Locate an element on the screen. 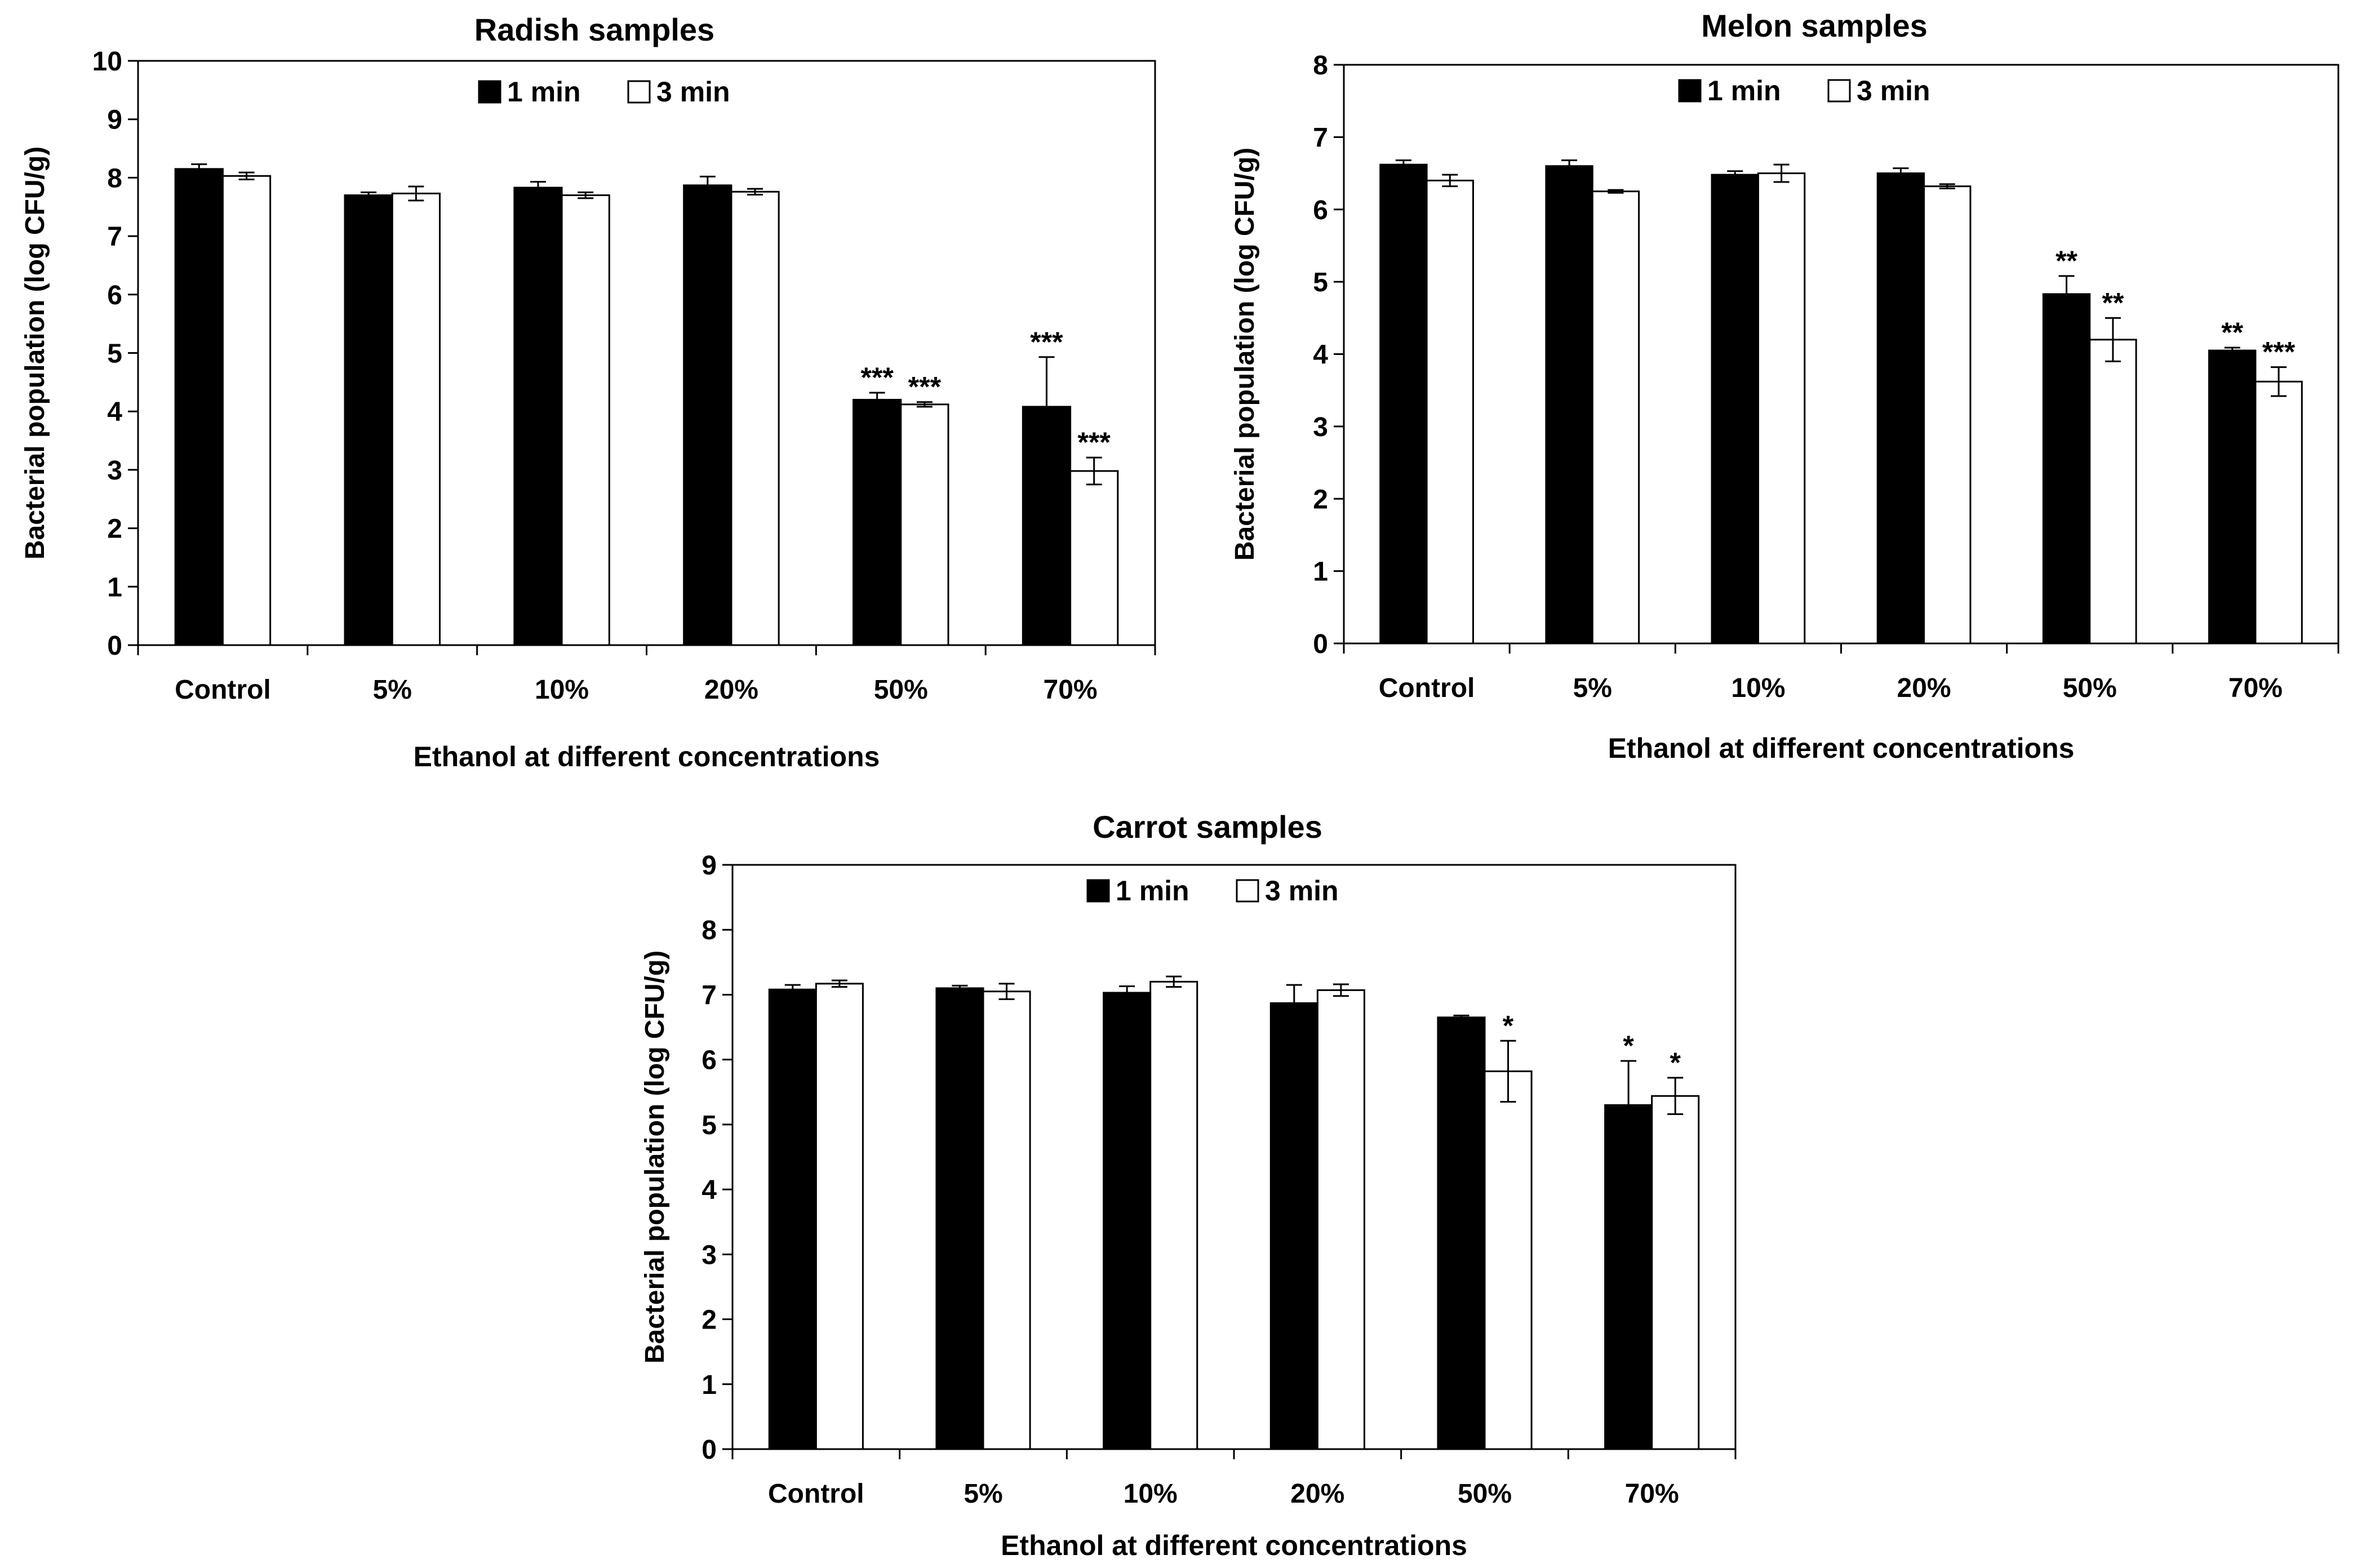  radish-y-tick-label: 8 is located at coordinates (114, 178).